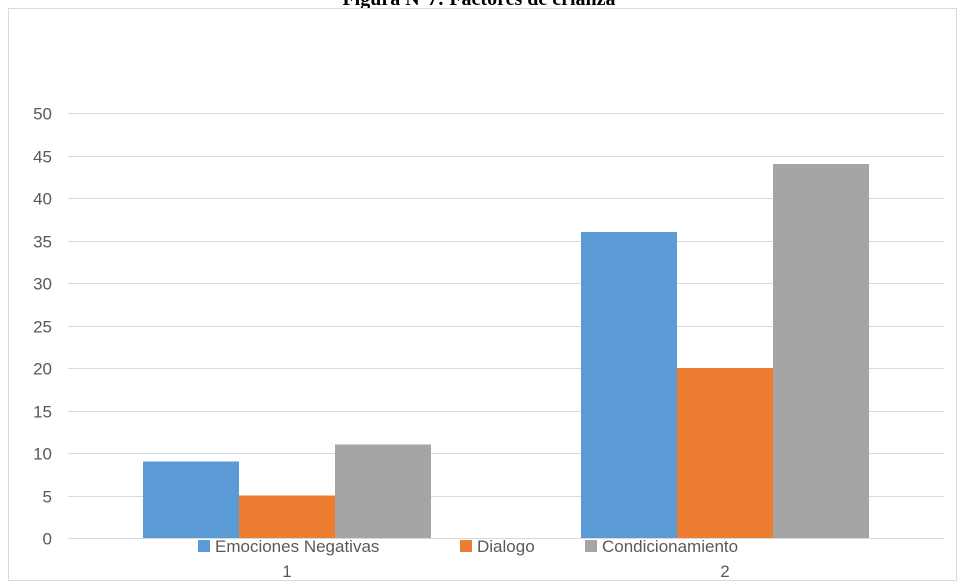  I want to click on legend-swatch-condicionamiento, so click(591, 546).